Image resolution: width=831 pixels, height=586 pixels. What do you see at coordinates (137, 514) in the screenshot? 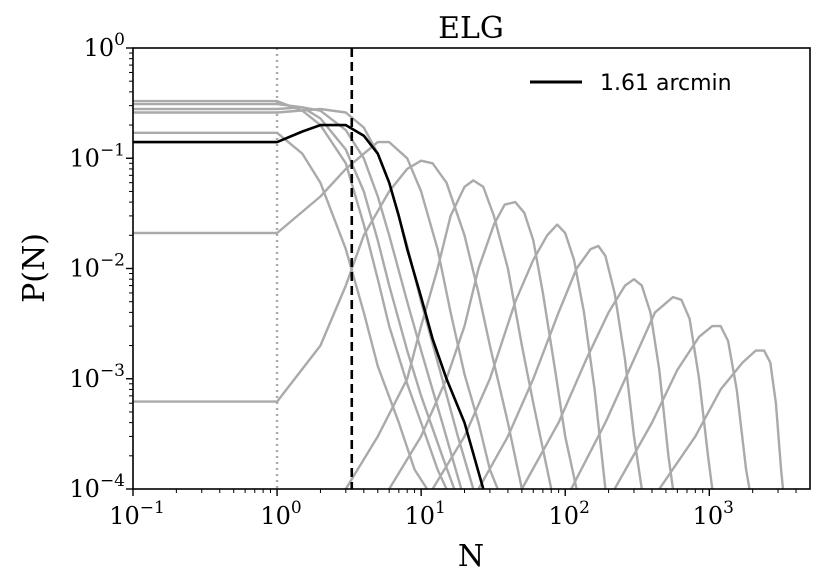
I see `x-tick-label-0: 10⁻¹` at bounding box center [137, 514].